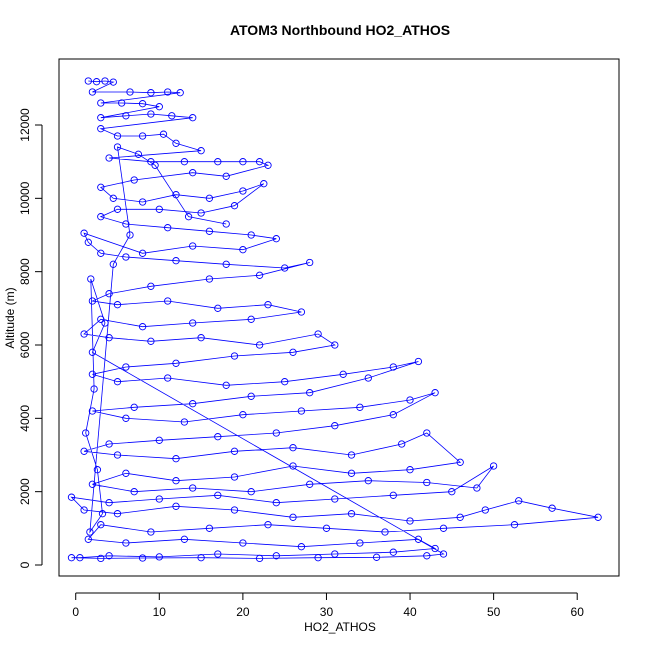  Describe the element at coordinates (25, 491) in the screenshot. I see `y-tick-label: 2000` at that location.